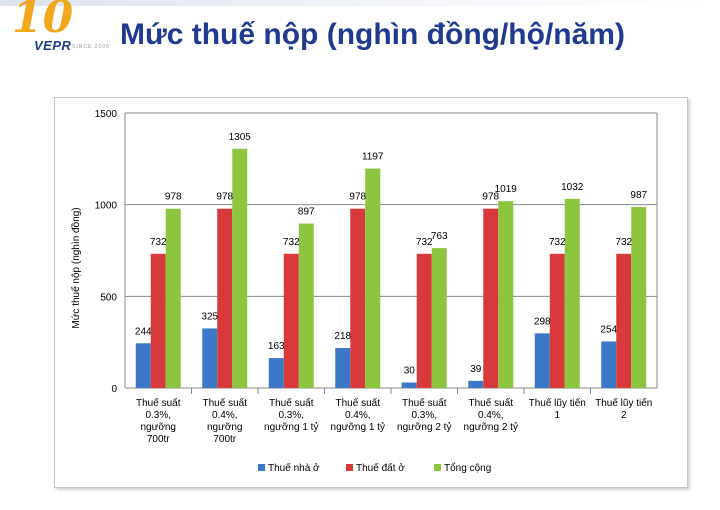 The image size is (720, 510). I want to click on bar-value-label: 1197, so click(373, 157).